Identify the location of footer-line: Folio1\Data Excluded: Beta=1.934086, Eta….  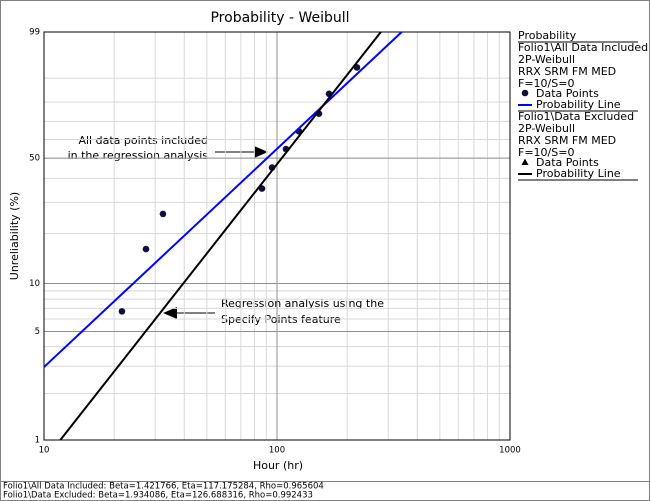
(158, 496).